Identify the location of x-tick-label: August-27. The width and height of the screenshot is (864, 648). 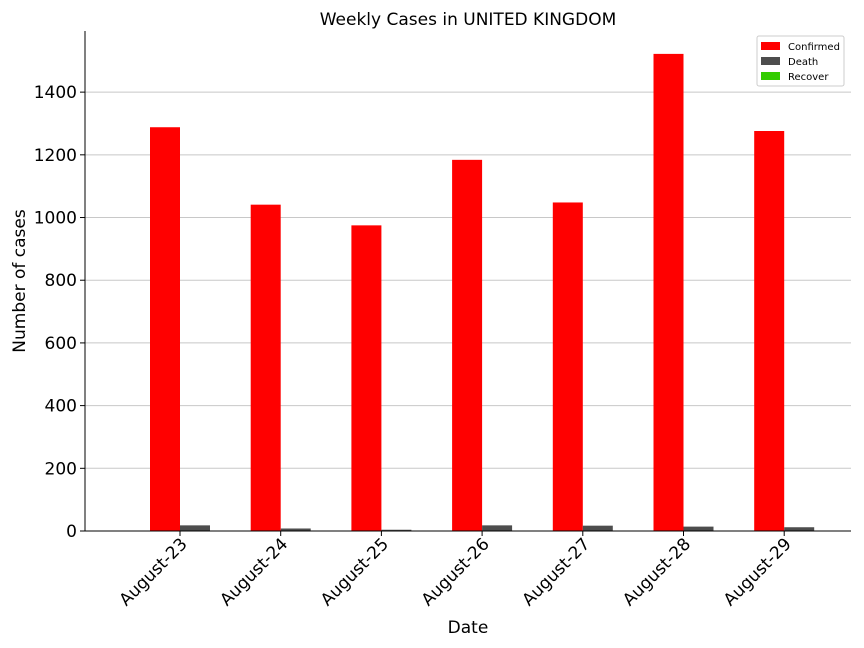
(556, 572).